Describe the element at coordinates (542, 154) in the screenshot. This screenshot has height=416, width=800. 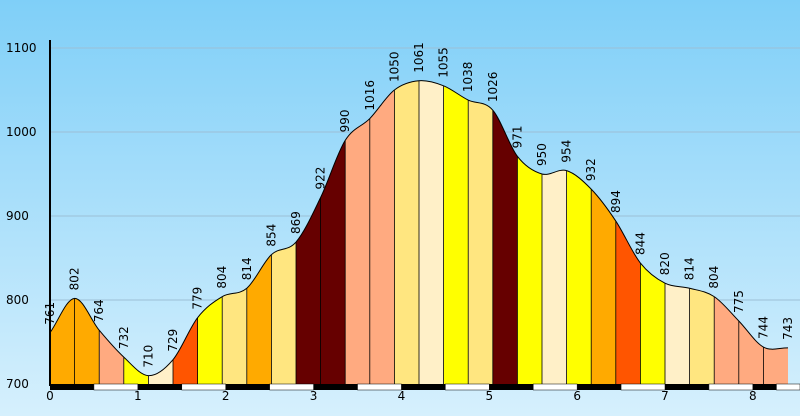
I see `data-label: 950` at that location.